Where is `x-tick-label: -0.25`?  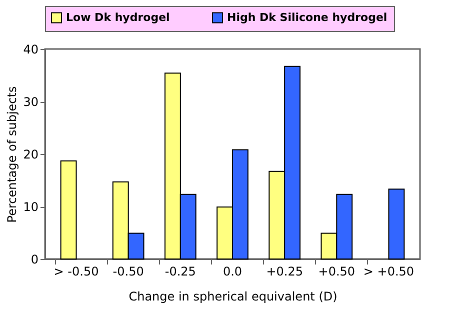 x-tick-label: -0.25 is located at coordinates (180, 271).